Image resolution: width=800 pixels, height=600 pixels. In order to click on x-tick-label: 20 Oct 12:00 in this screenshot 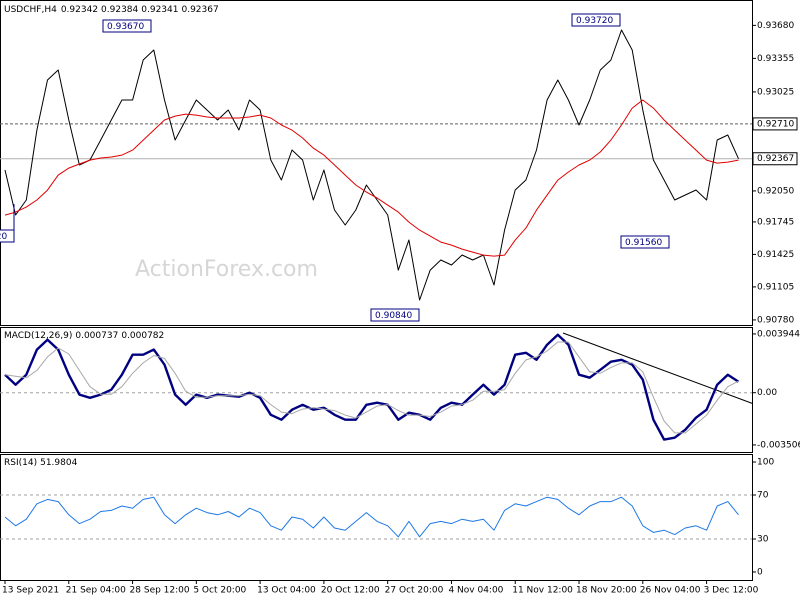, I will do `click(350, 591)`.